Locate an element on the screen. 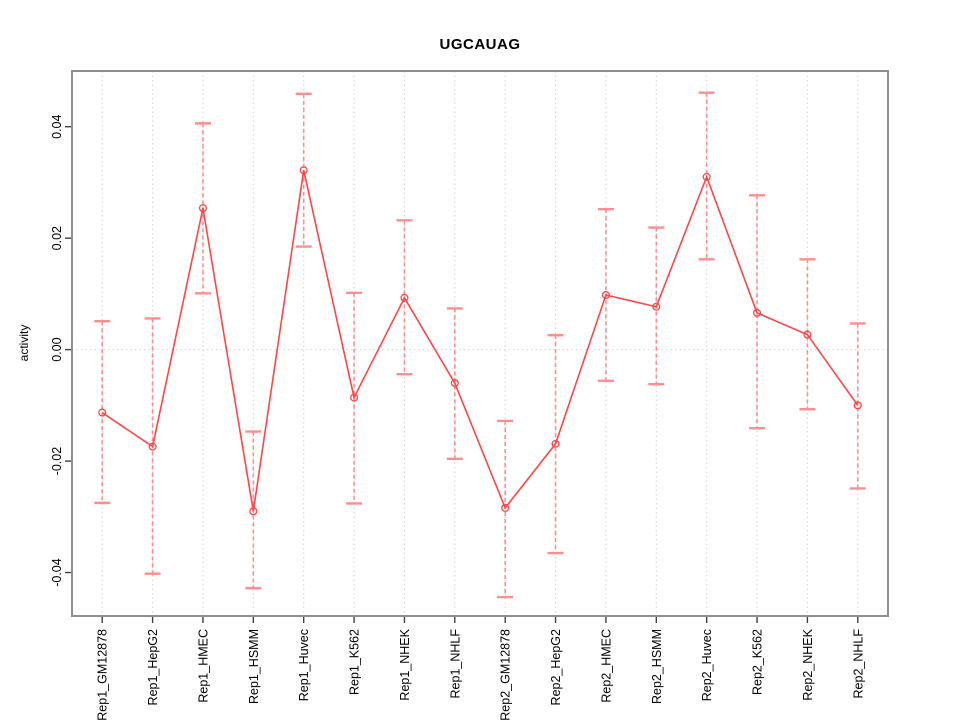 This screenshot has width=960, height=720. x-tick-label: Rep1_HMEC is located at coordinates (203, 666).